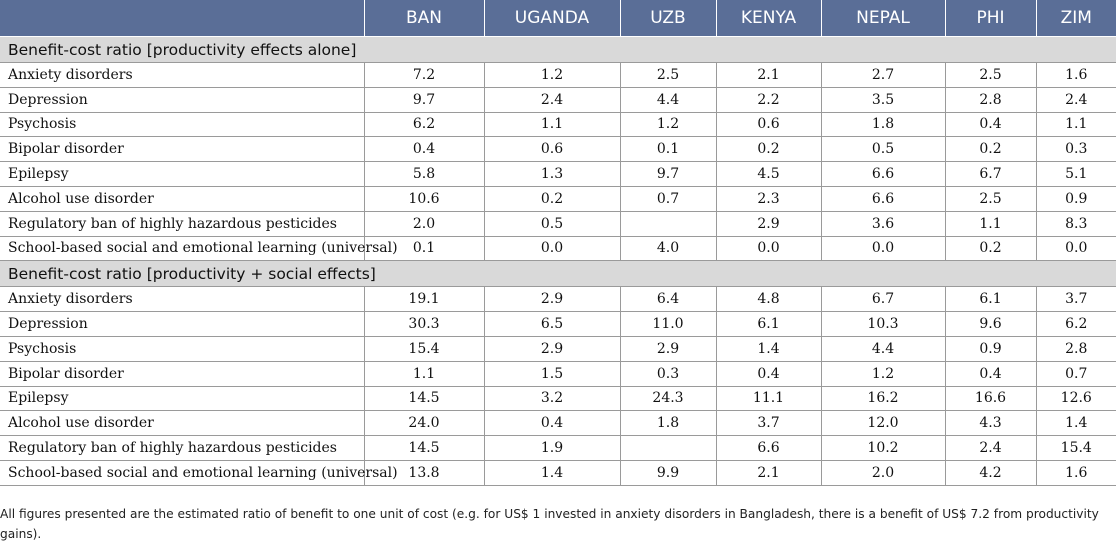  What do you see at coordinates (182, 124) in the screenshot?
I see `row-label: Psychosis` at bounding box center [182, 124].